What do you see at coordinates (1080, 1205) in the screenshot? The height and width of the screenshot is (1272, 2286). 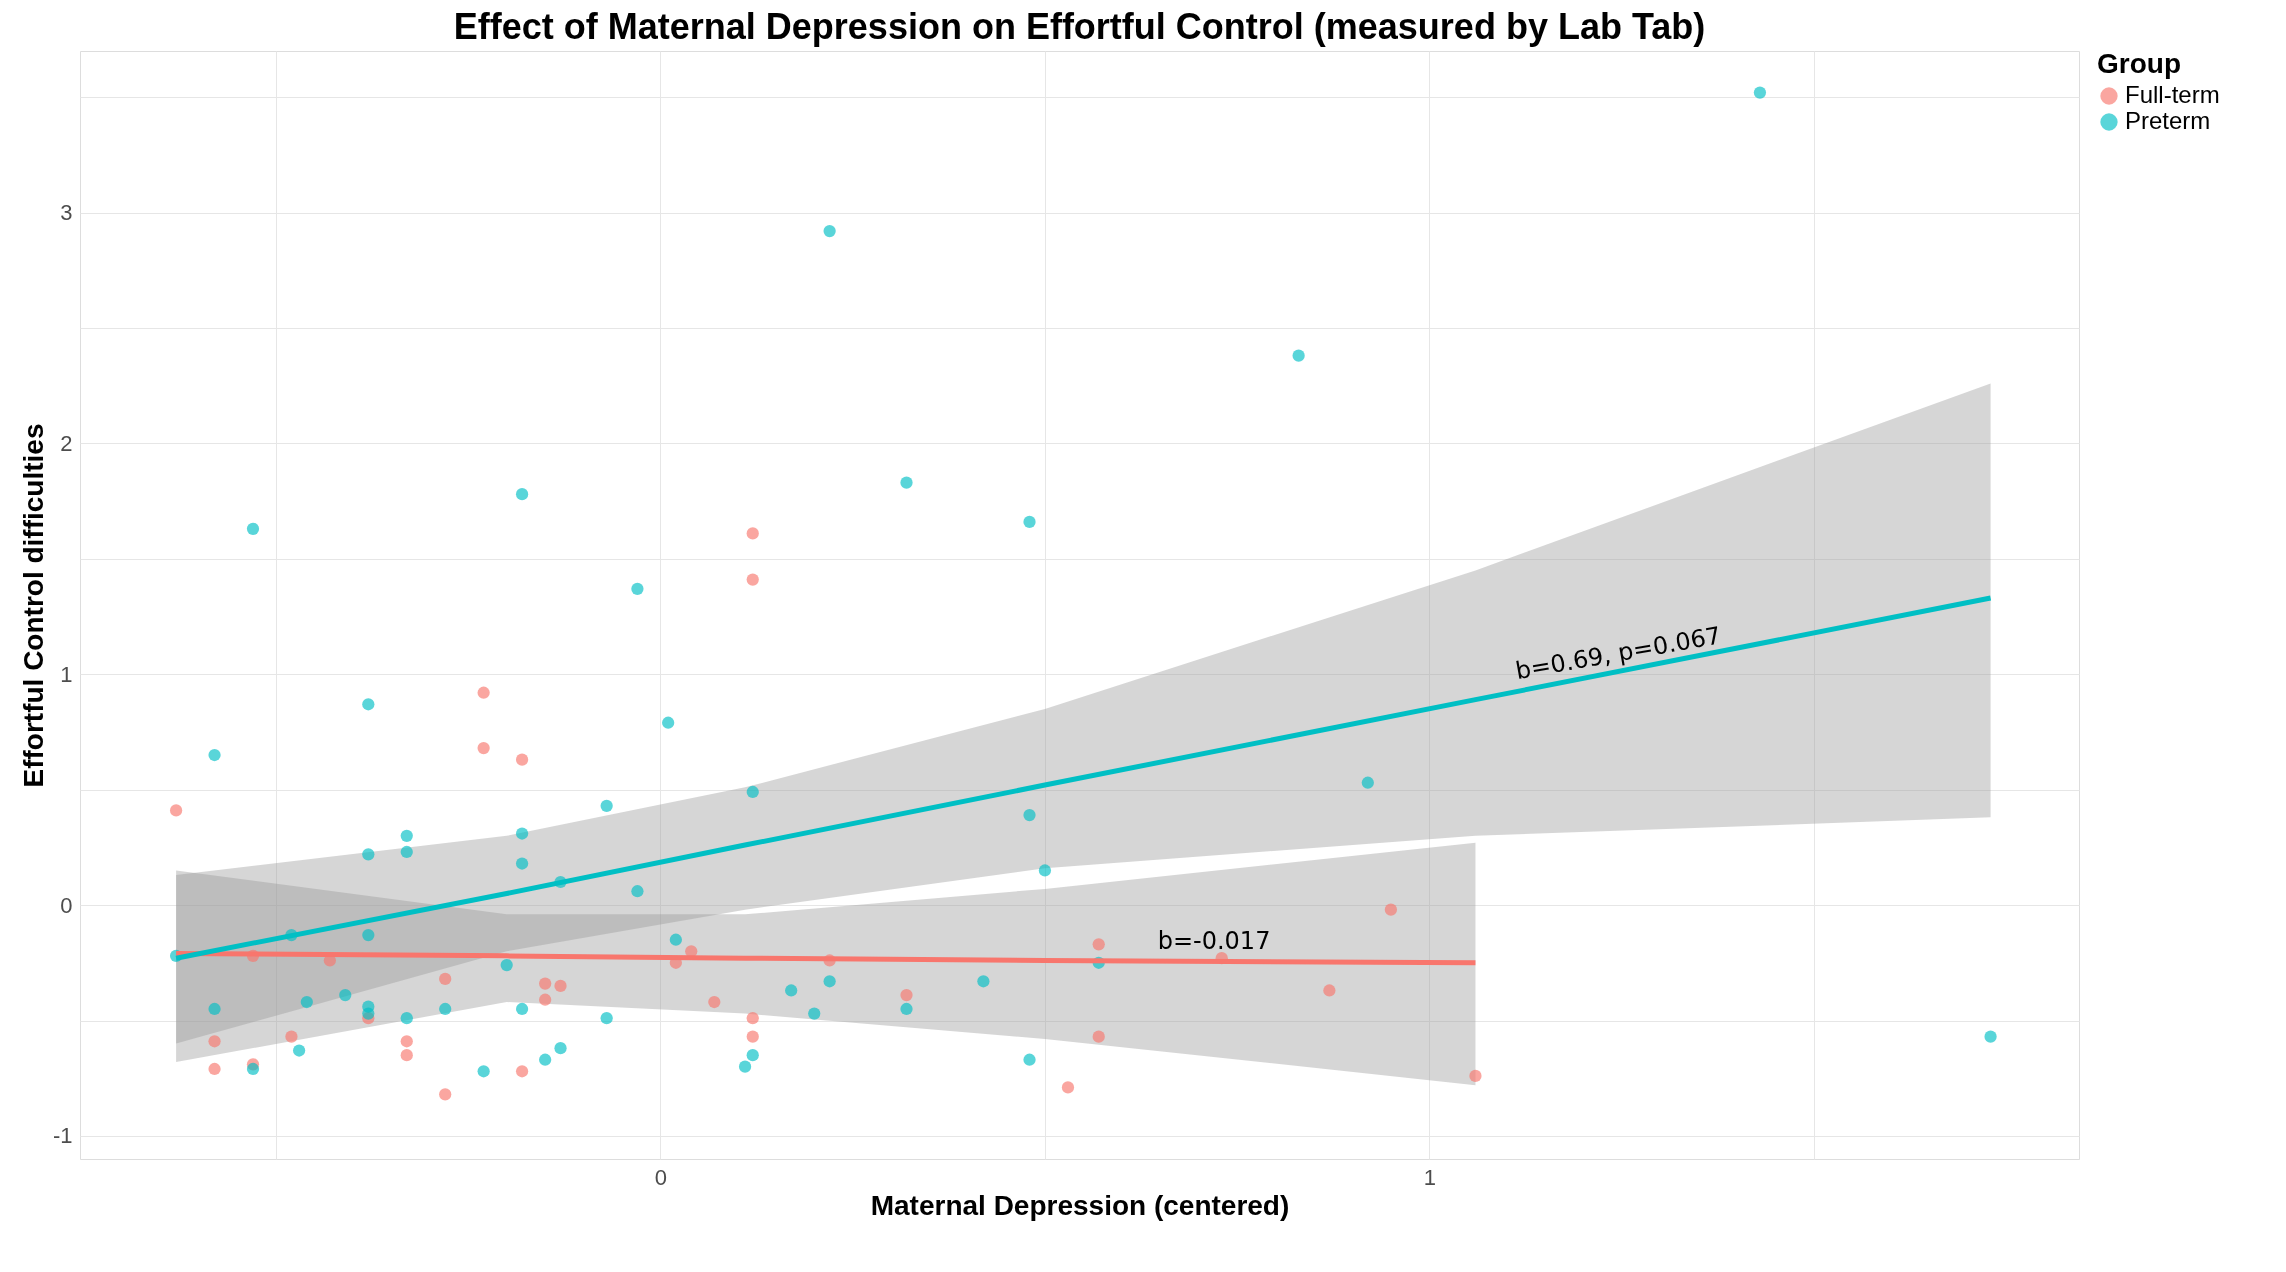 I see `x-axis-title: Maternal Depression (centered)` at bounding box center [1080, 1205].